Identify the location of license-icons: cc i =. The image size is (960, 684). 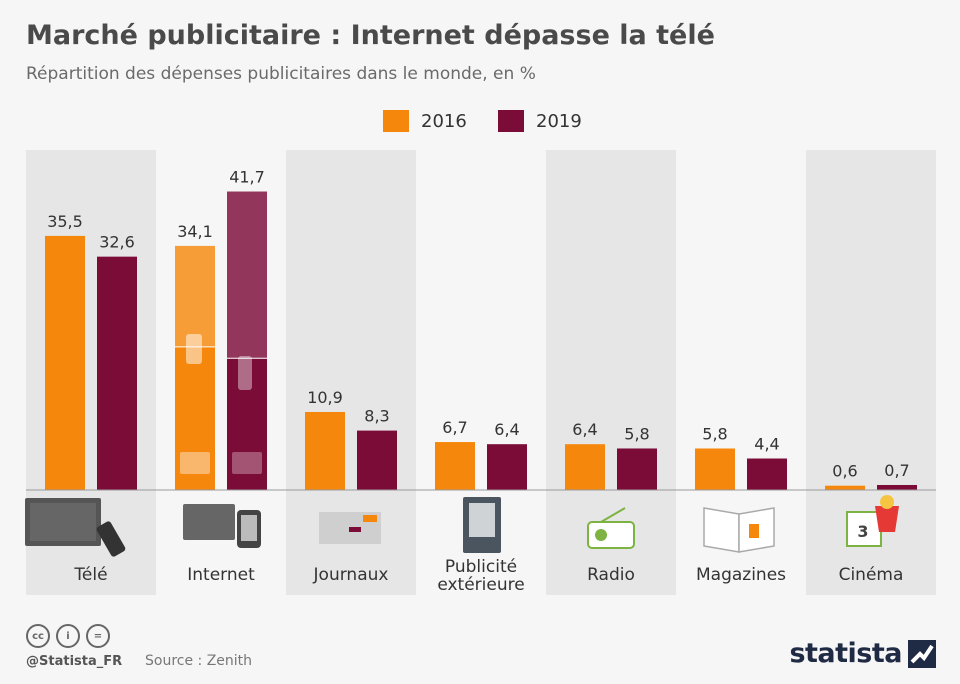
(68, 636).